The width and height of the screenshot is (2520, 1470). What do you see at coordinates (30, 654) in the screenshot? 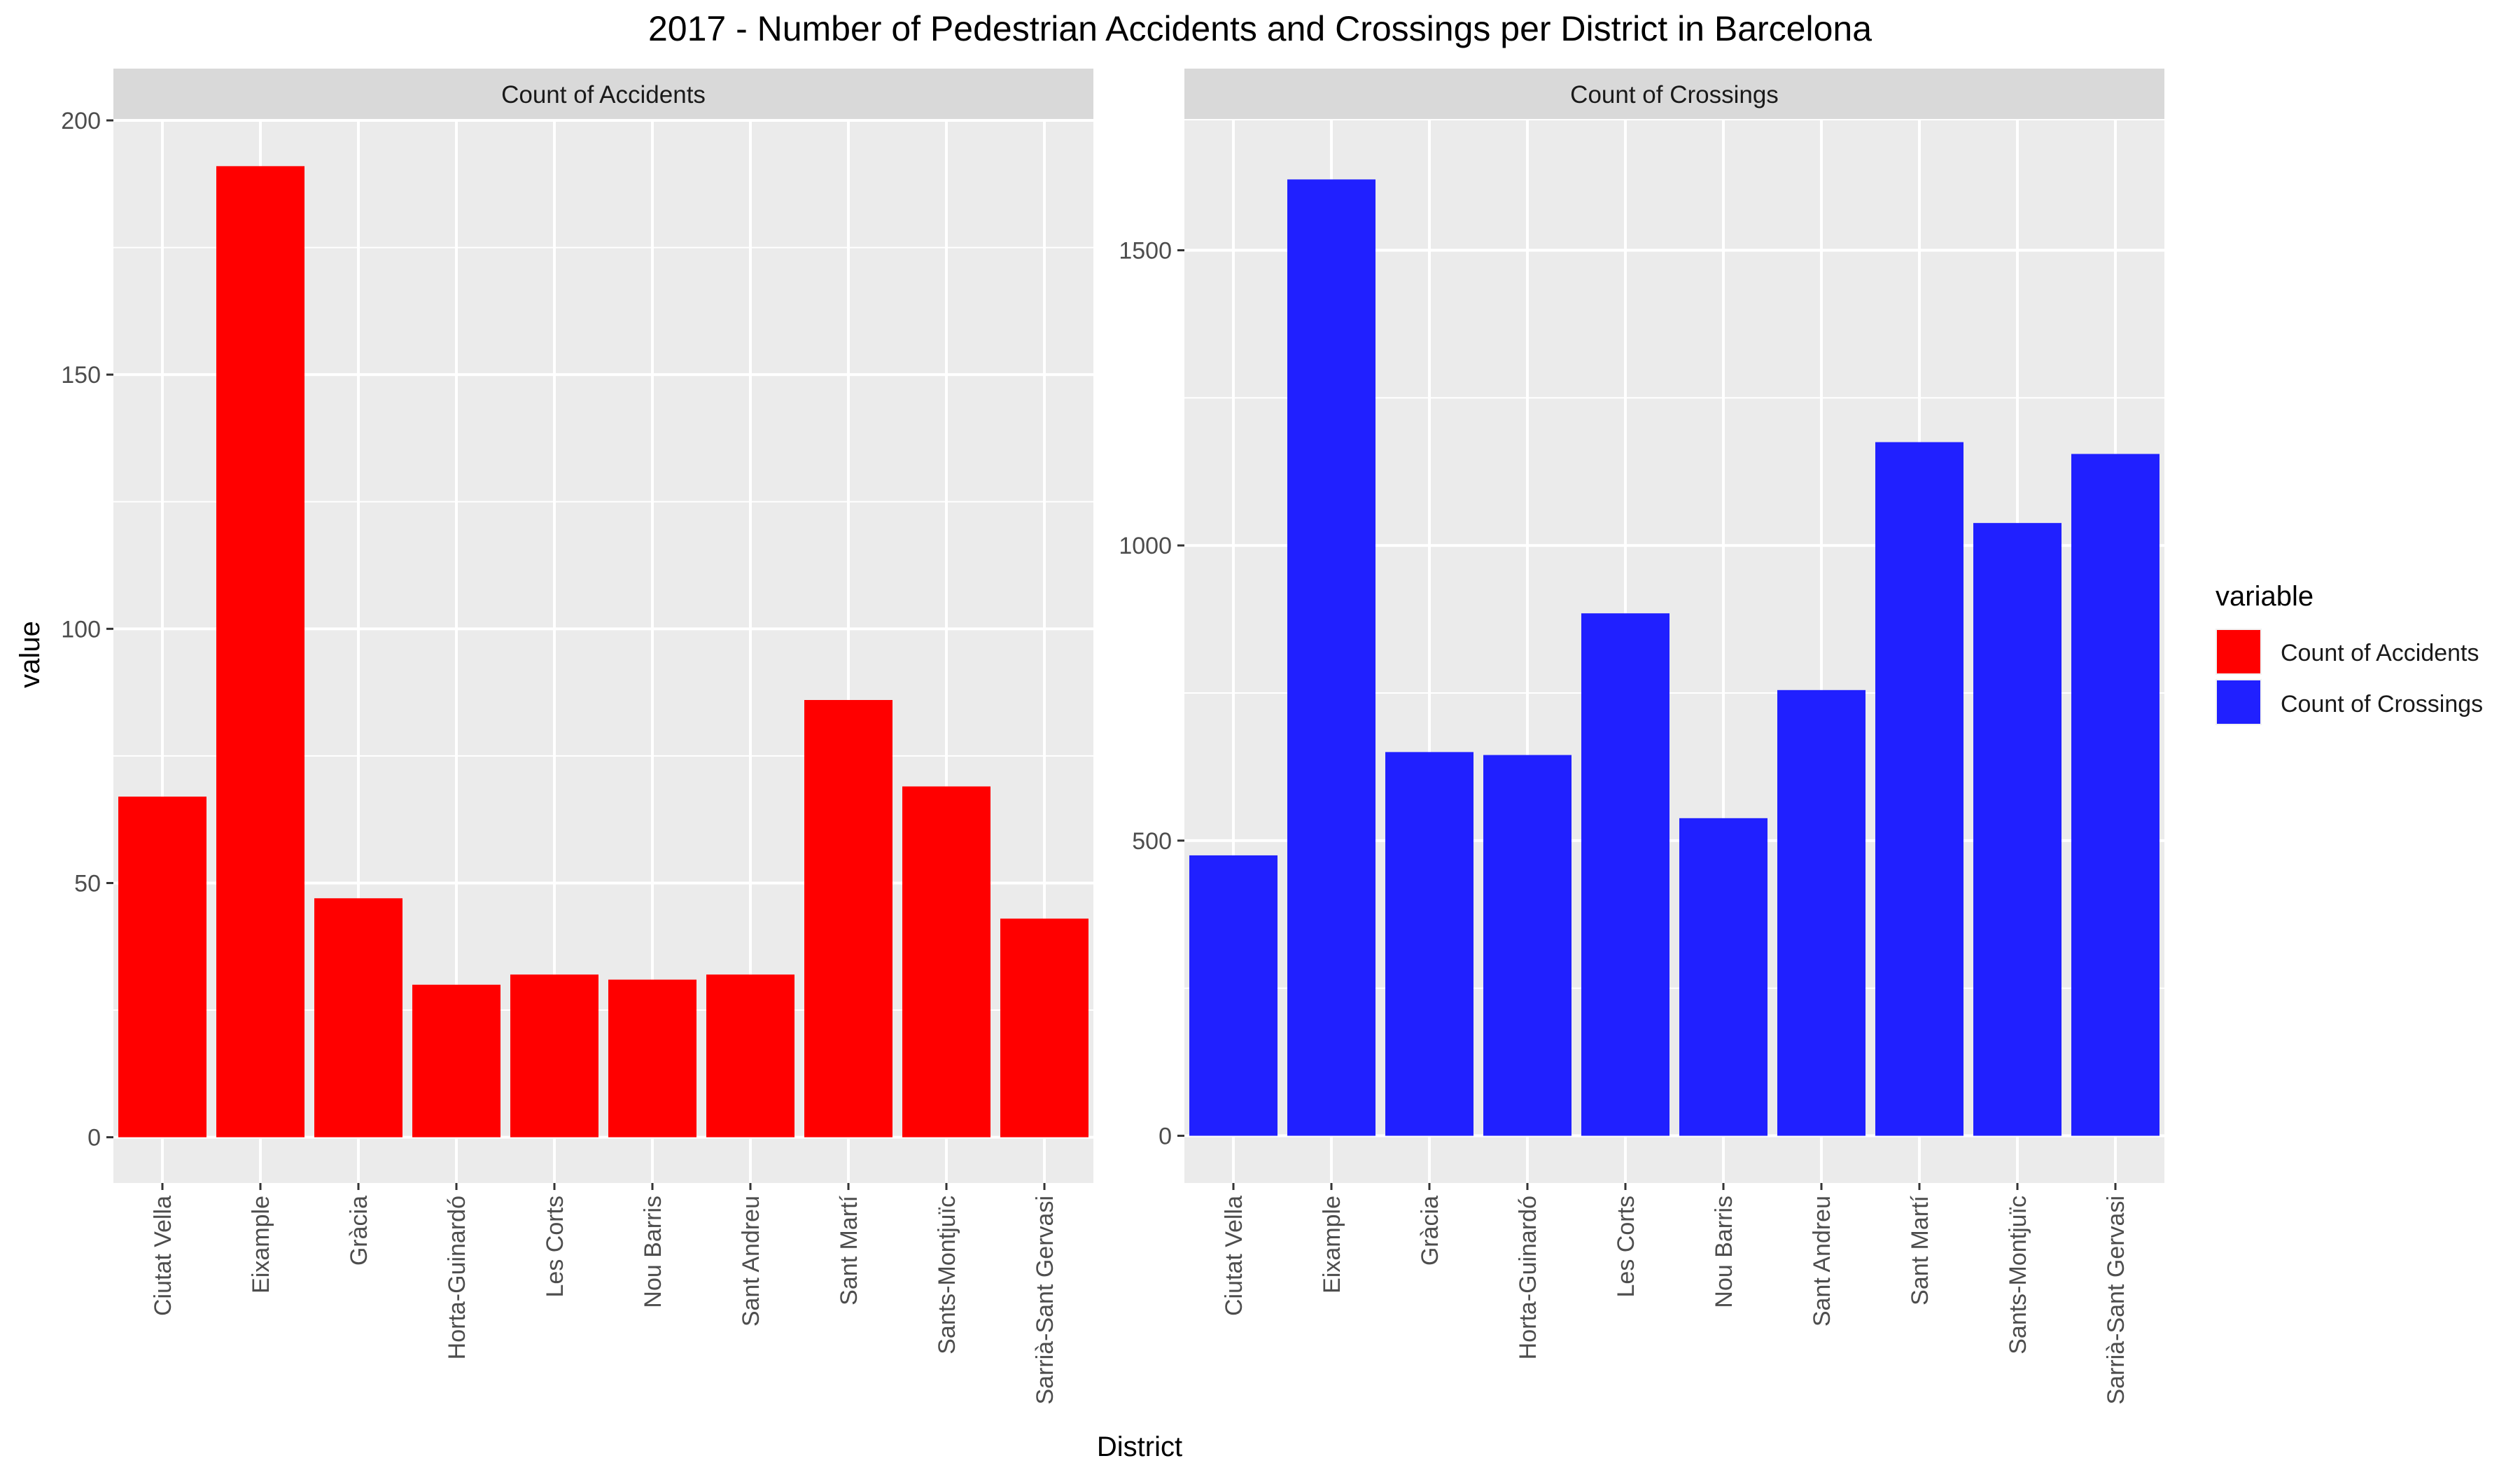
I see `y-axis-label: value` at bounding box center [30, 654].